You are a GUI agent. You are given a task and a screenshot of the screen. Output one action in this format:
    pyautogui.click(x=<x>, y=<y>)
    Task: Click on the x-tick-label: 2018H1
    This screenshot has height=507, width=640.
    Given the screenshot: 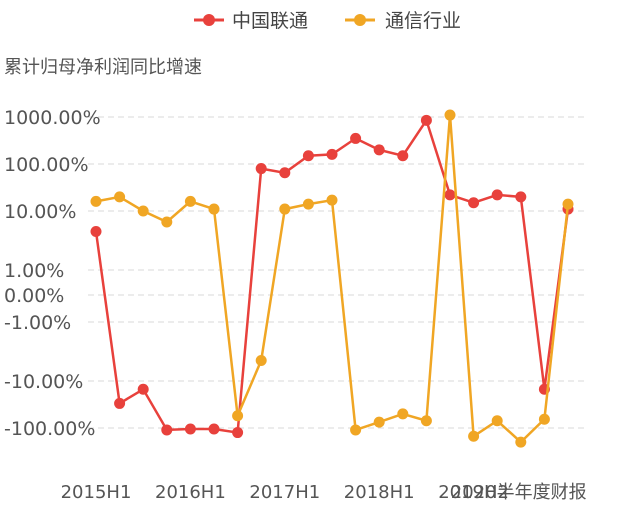 What is the action you would take?
    pyautogui.click(x=379, y=492)
    